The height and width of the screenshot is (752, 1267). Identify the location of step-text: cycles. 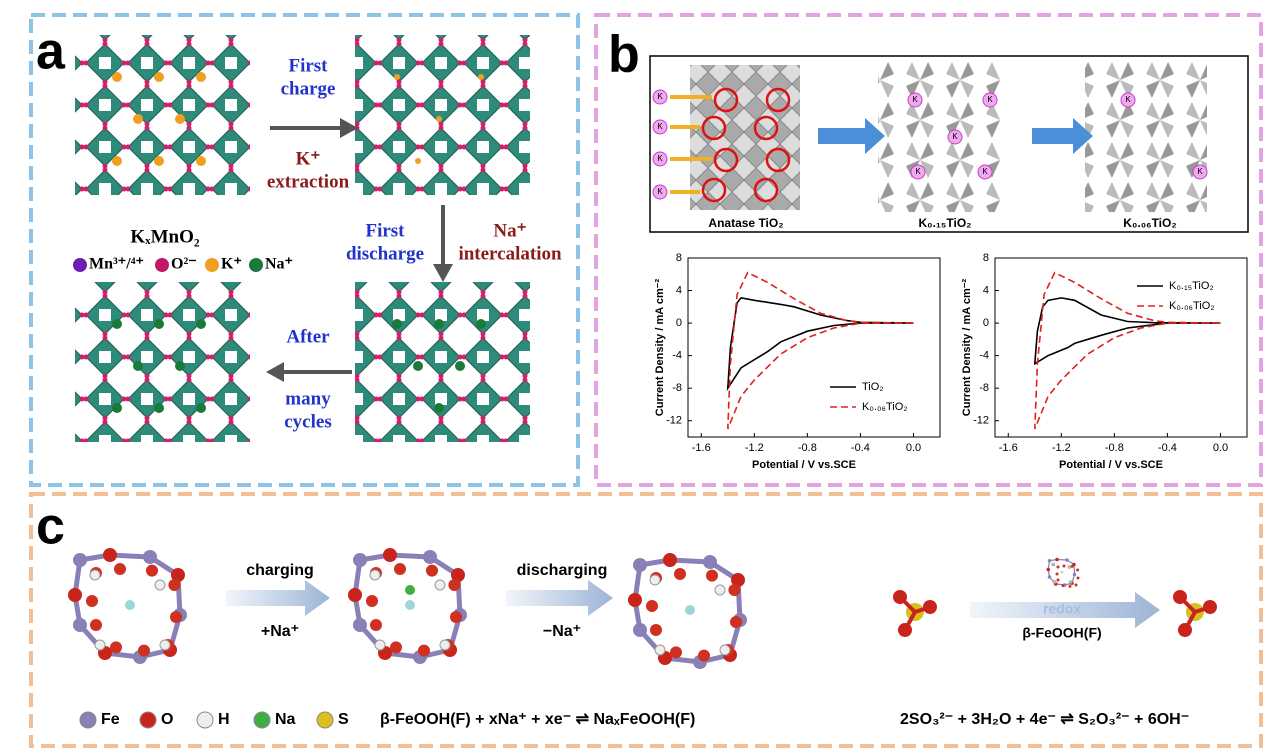
(307, 421).